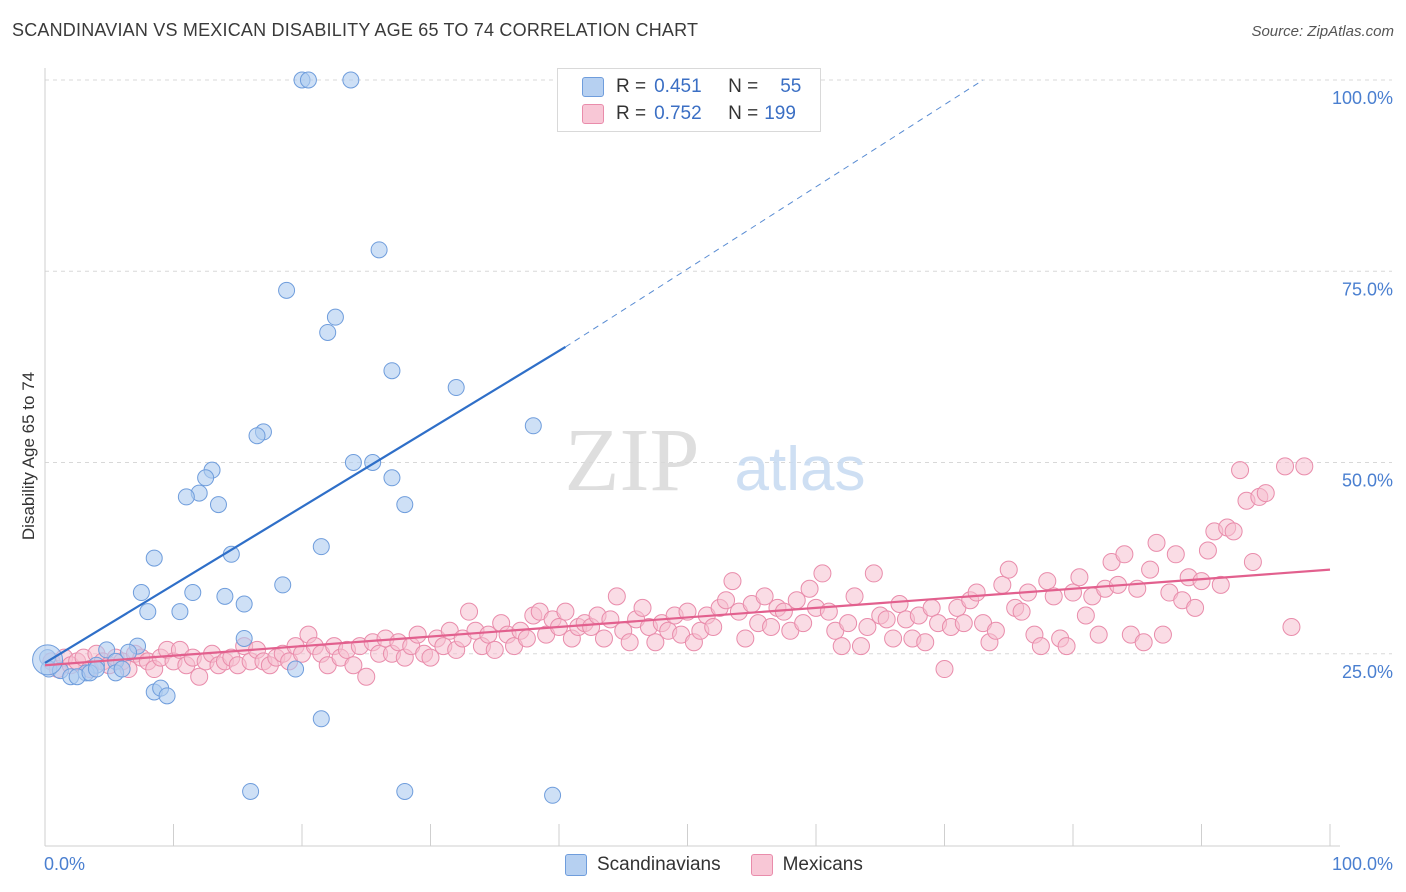 This screenshot has height=892, width=1406. Describe the element at coordinates (692, 87) in the screenshot. I see `legend-row-scandinavians: R = 0.451 N = 55` at that location.